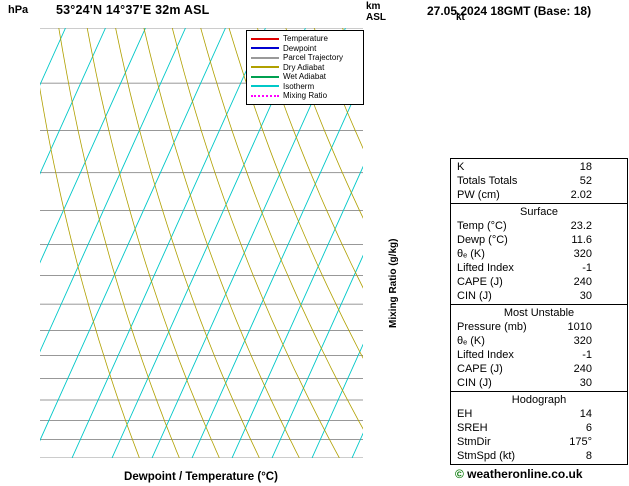 The width and height of the screenshot is (629, 486). Describe the element at coordinates (492, 327) in the screenshot. I see `stat-label: Pressure (mb)` at that location.